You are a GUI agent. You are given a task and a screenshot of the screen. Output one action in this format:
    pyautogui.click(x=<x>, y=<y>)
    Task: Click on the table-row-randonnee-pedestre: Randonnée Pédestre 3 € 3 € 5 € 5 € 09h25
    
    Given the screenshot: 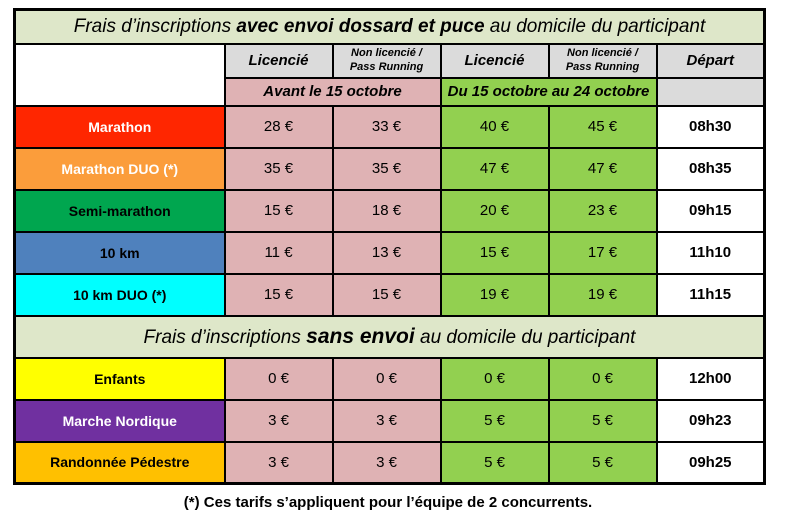 What is the action you would take?
    pyautogui.click(x=389, y=462)
    